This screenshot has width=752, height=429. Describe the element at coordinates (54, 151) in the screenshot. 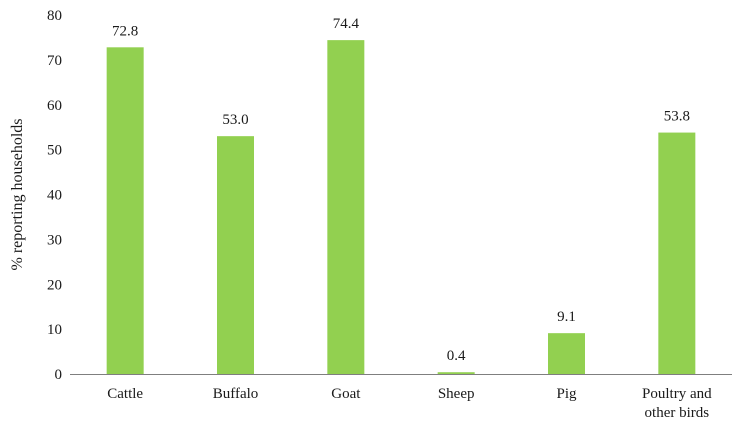

I see `y-tick-label: 50` at that location.